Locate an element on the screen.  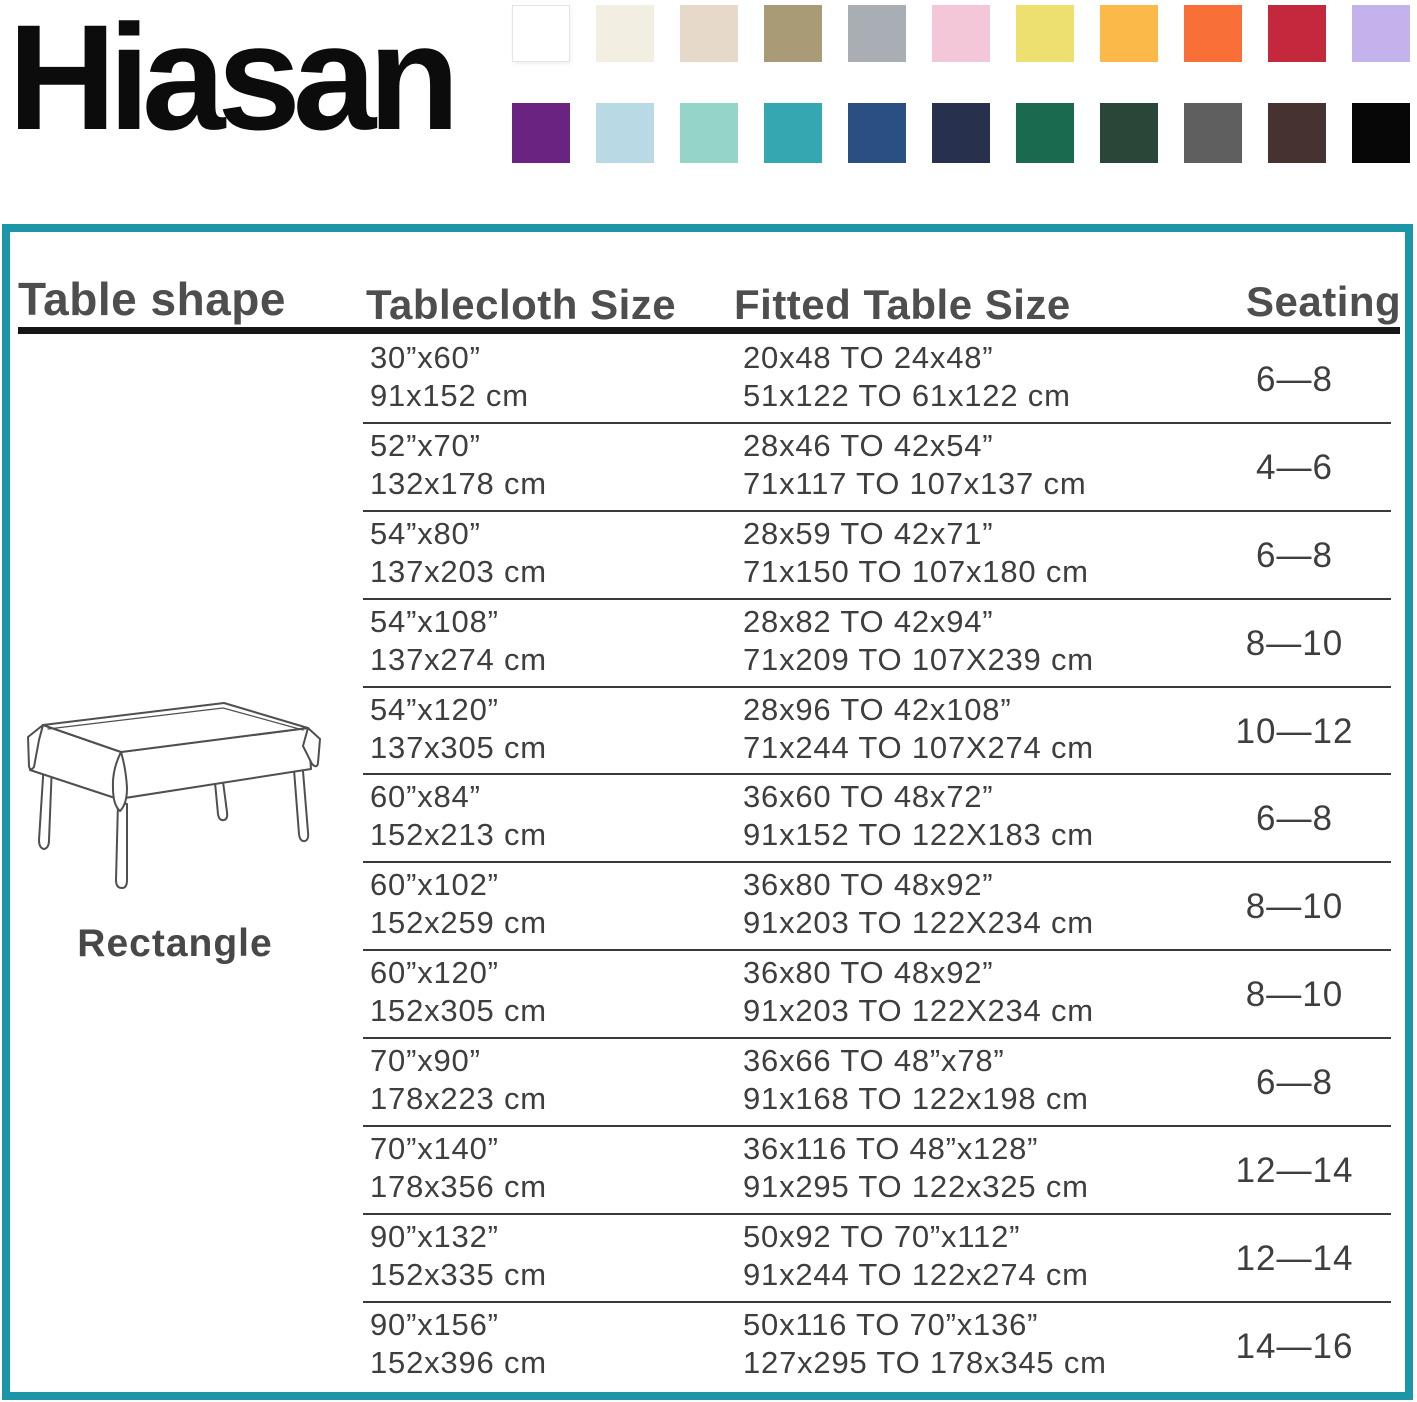
color-swatch-marigold is located at coordinates (1129, 33).